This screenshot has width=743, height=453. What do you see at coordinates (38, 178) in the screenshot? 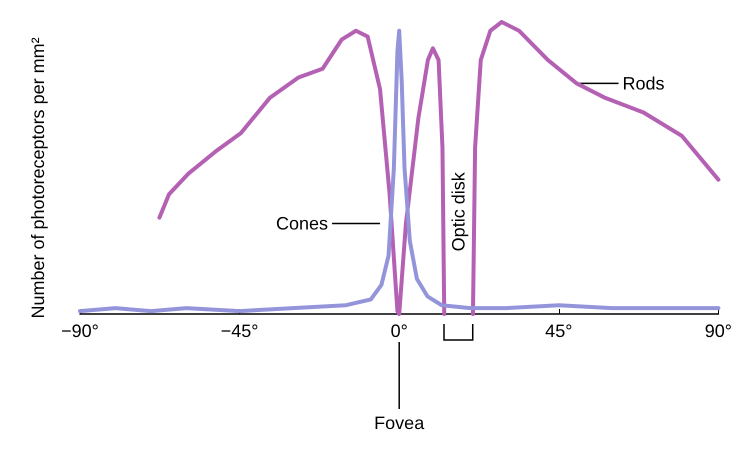
I see `y-axis-title: Number of photoreceptors per mm²` at bounding box center [38, 178].